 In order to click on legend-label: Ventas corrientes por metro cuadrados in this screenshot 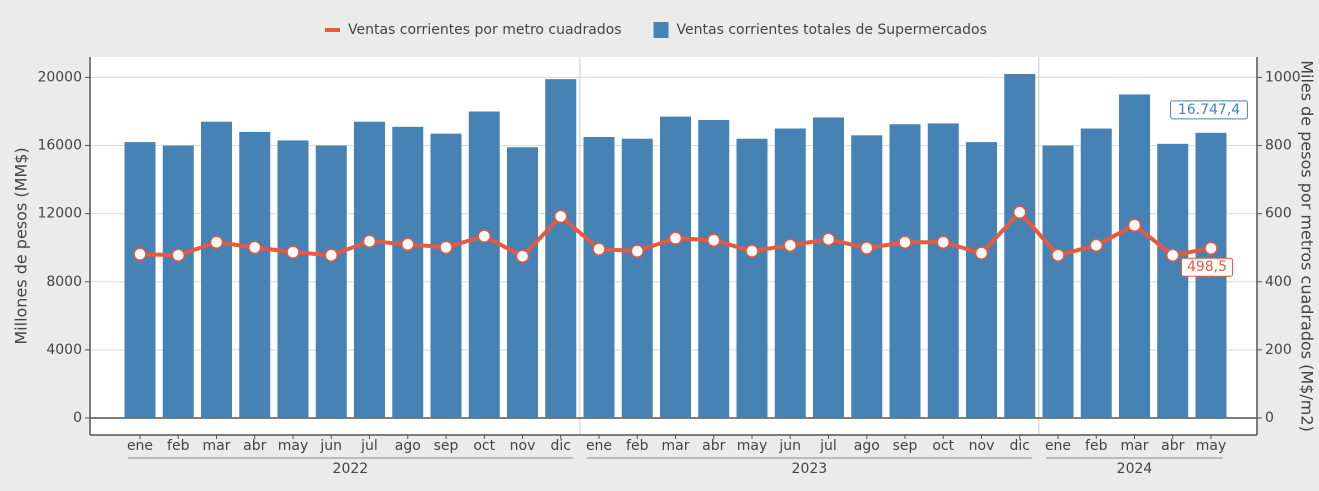, I will do `click(485, 30)`.